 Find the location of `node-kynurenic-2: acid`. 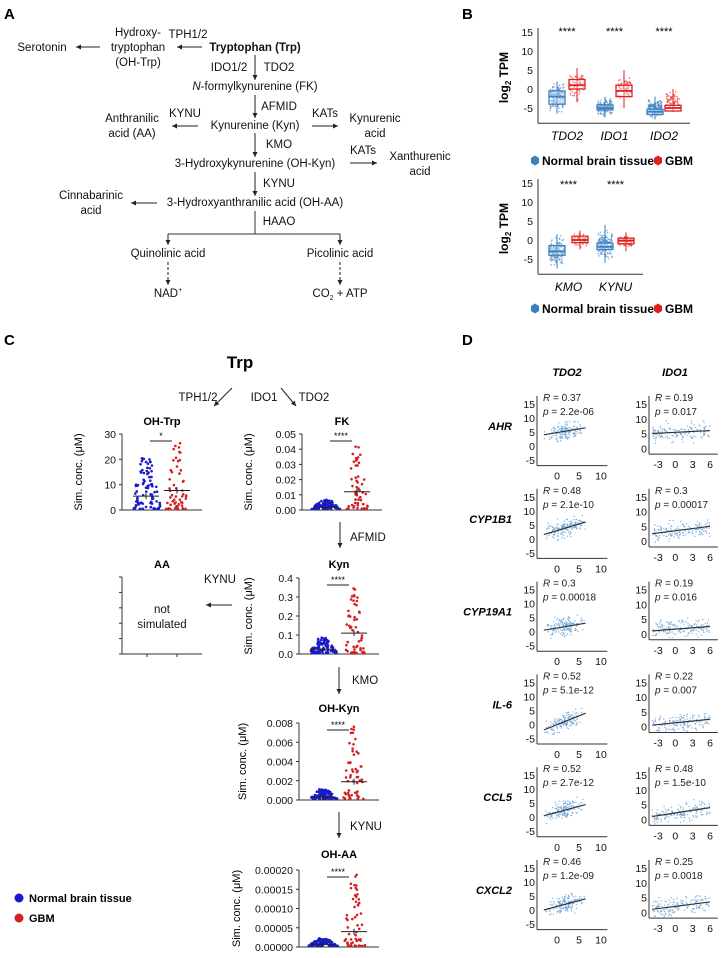

node-kynurenic-2: acid is located at coordinates (374, 134).